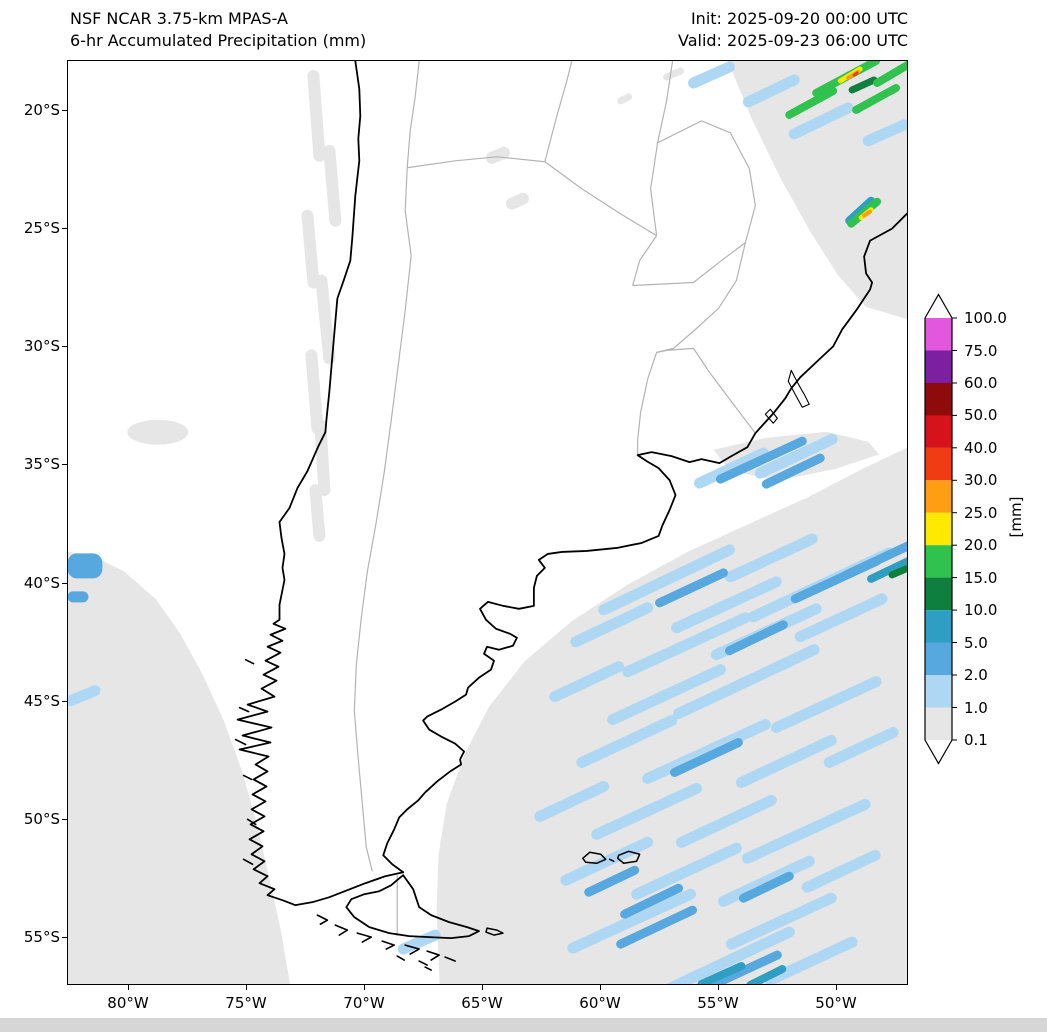  I want to click on y-tick-label: 20°S, so click(41, 110).